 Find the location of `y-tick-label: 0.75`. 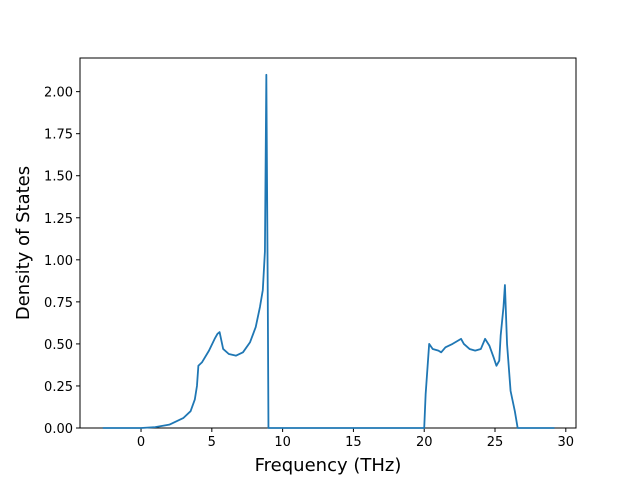

y-tick-label: 0.75 is located at coordinates (58, 303).